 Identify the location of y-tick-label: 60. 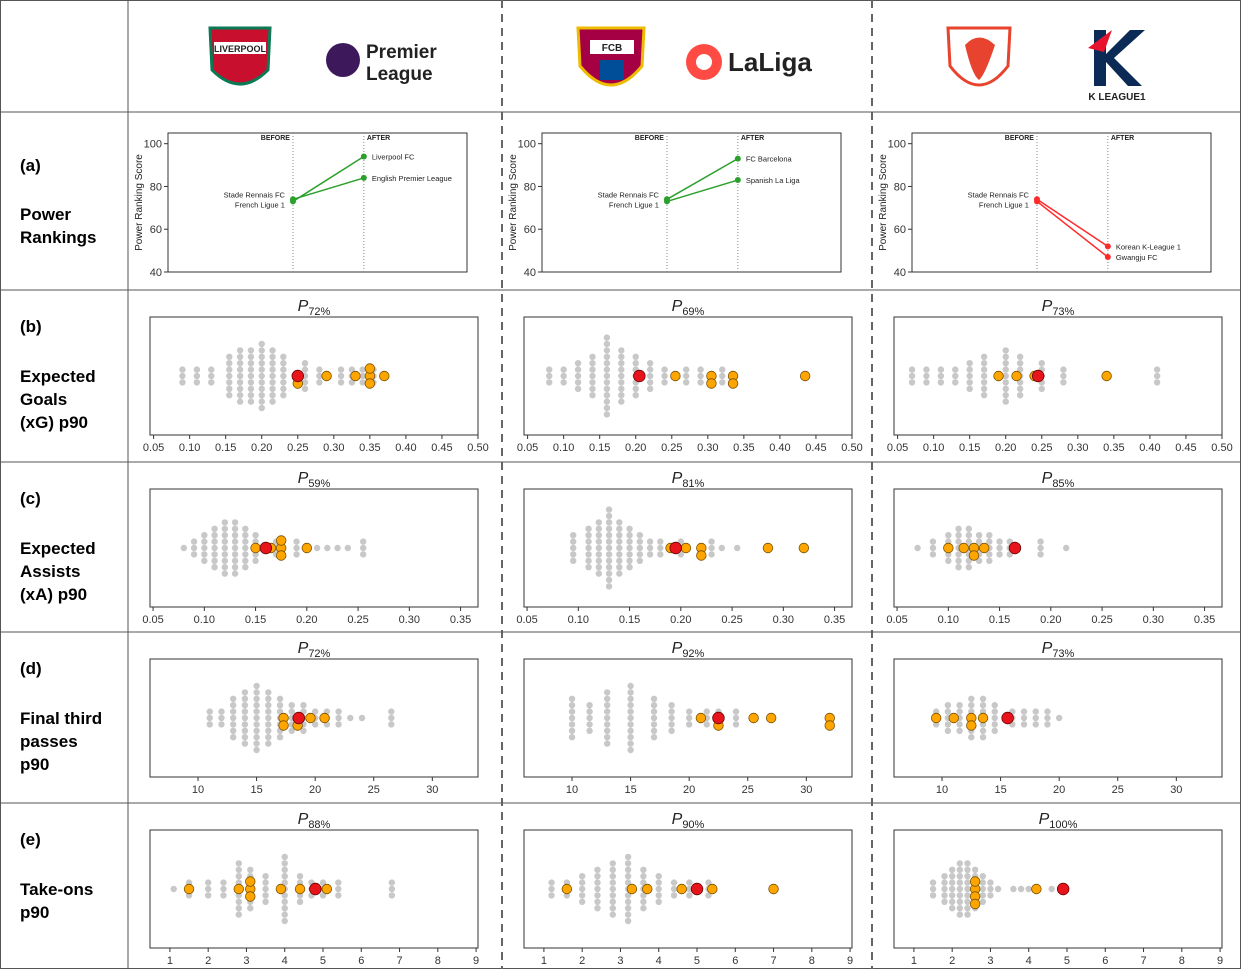
(156, 230).